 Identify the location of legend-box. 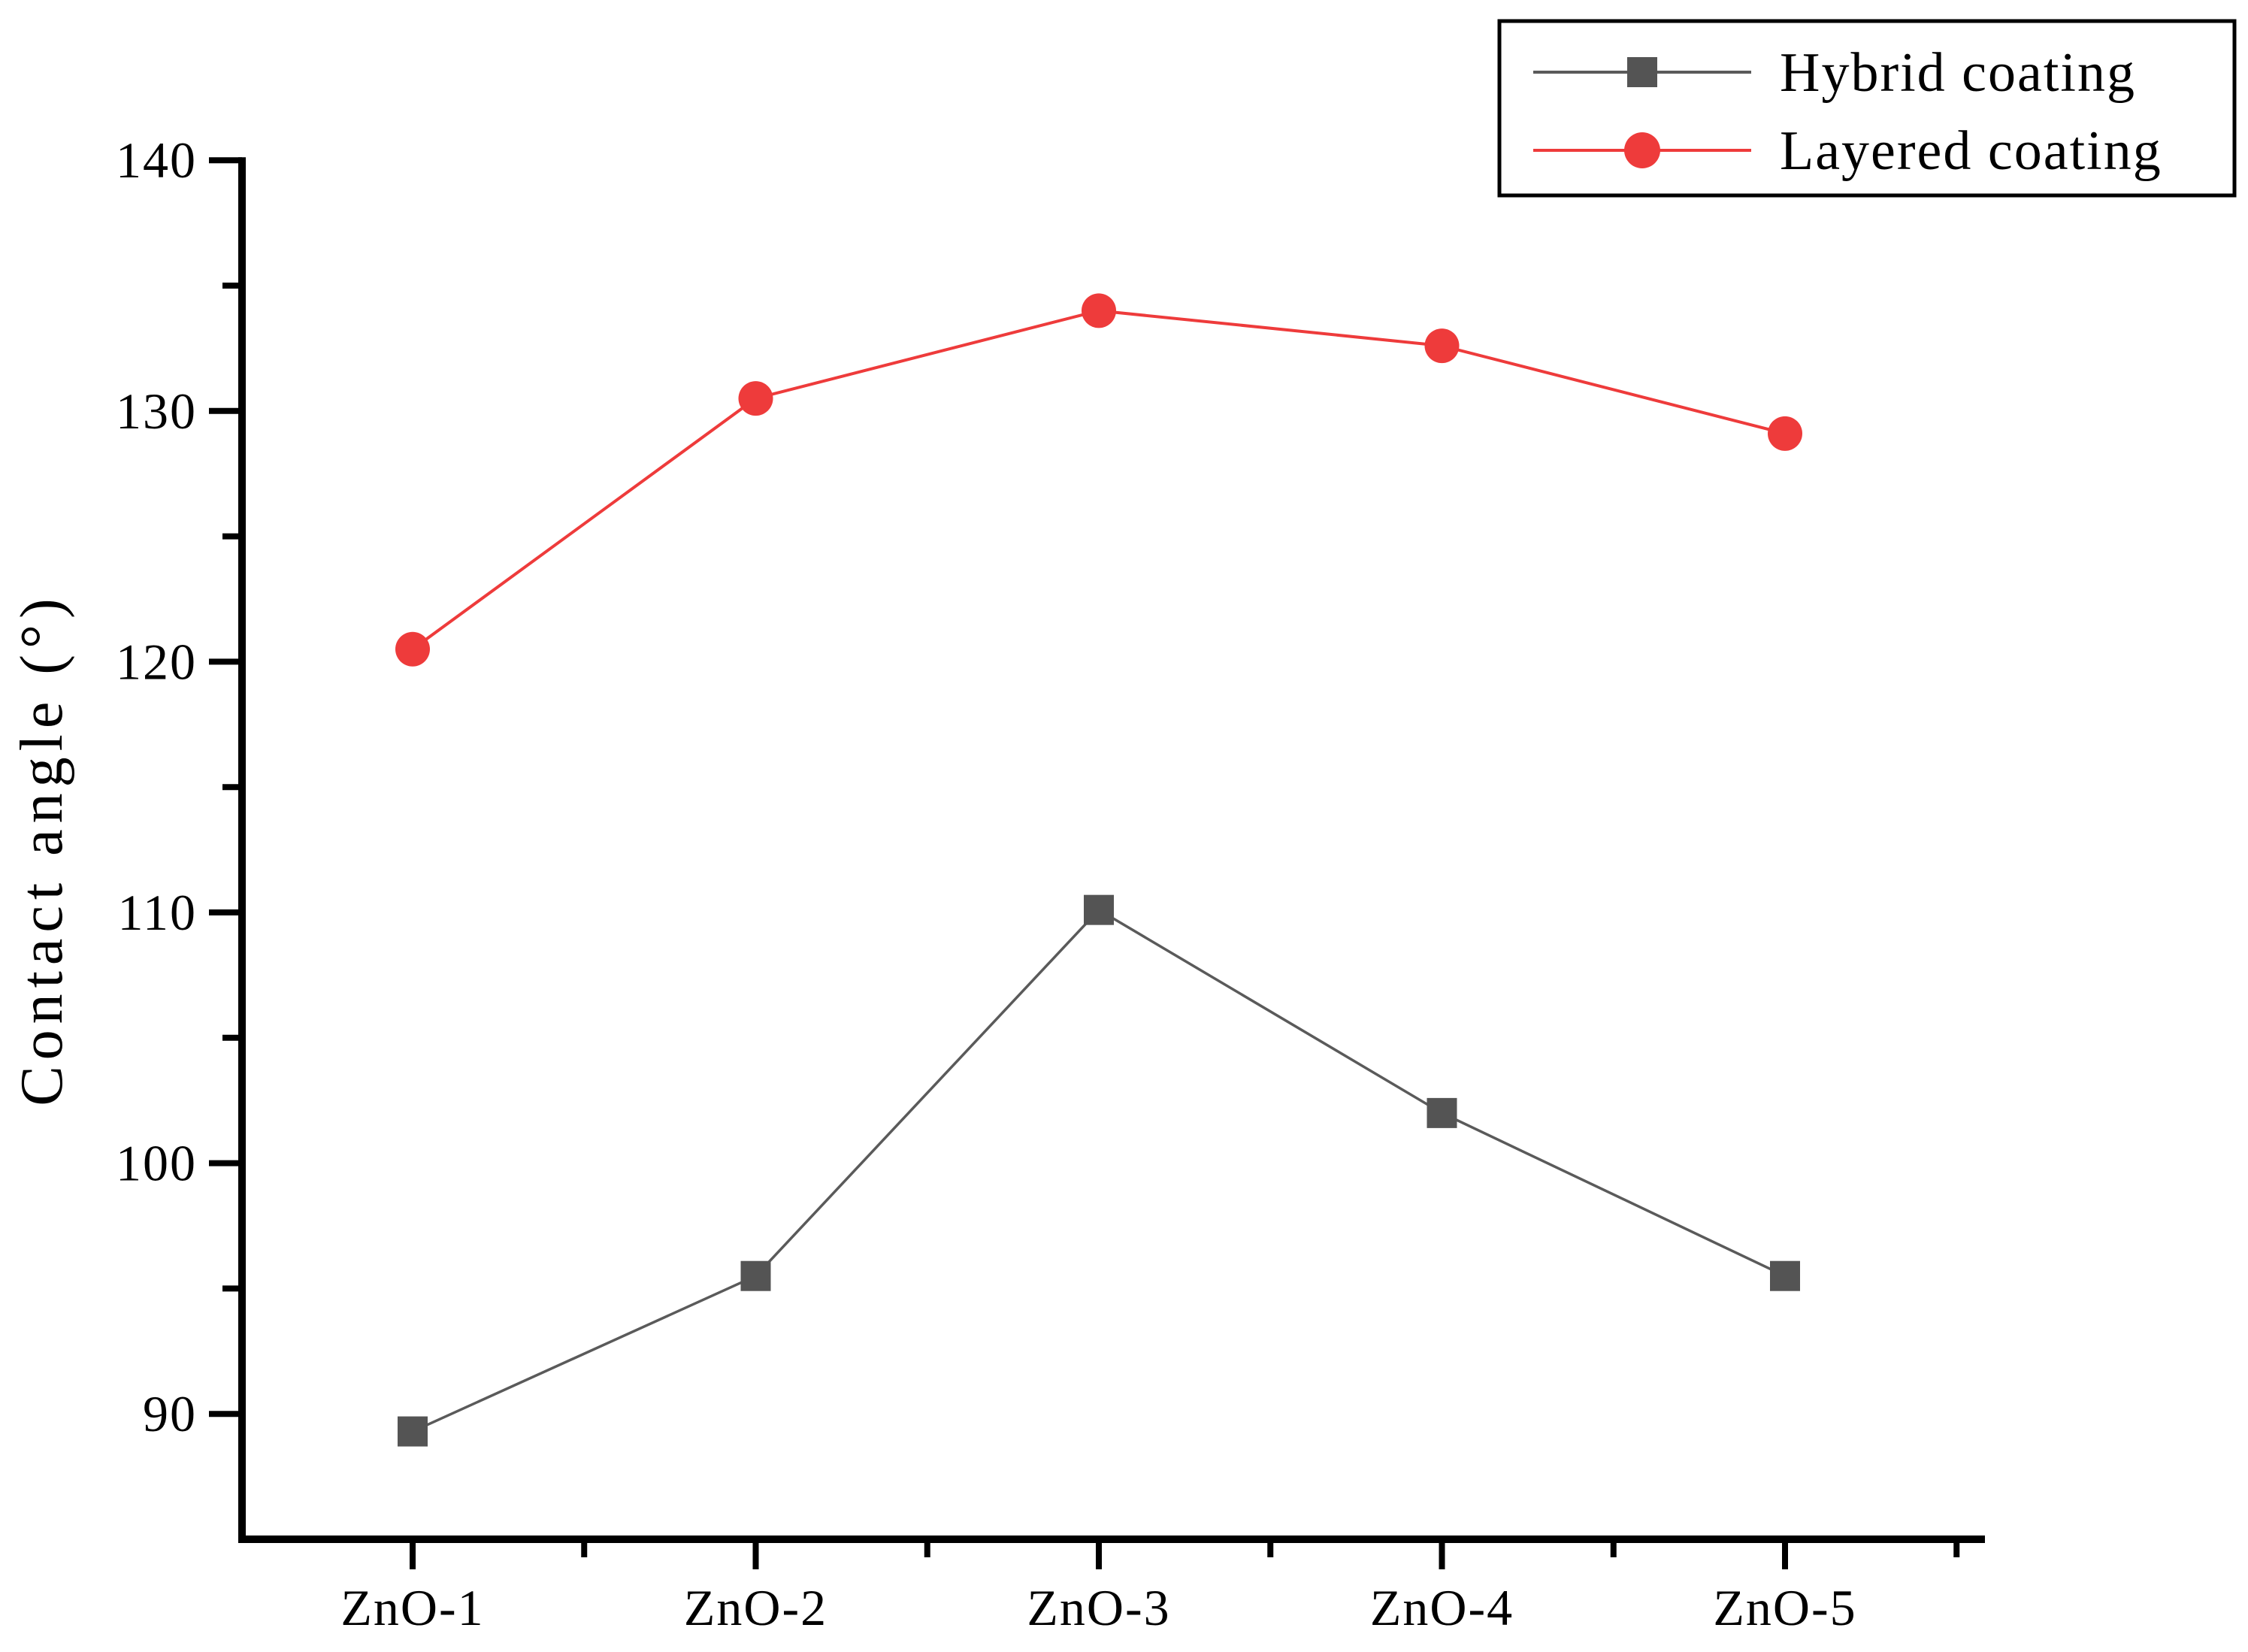
(1867, 109).